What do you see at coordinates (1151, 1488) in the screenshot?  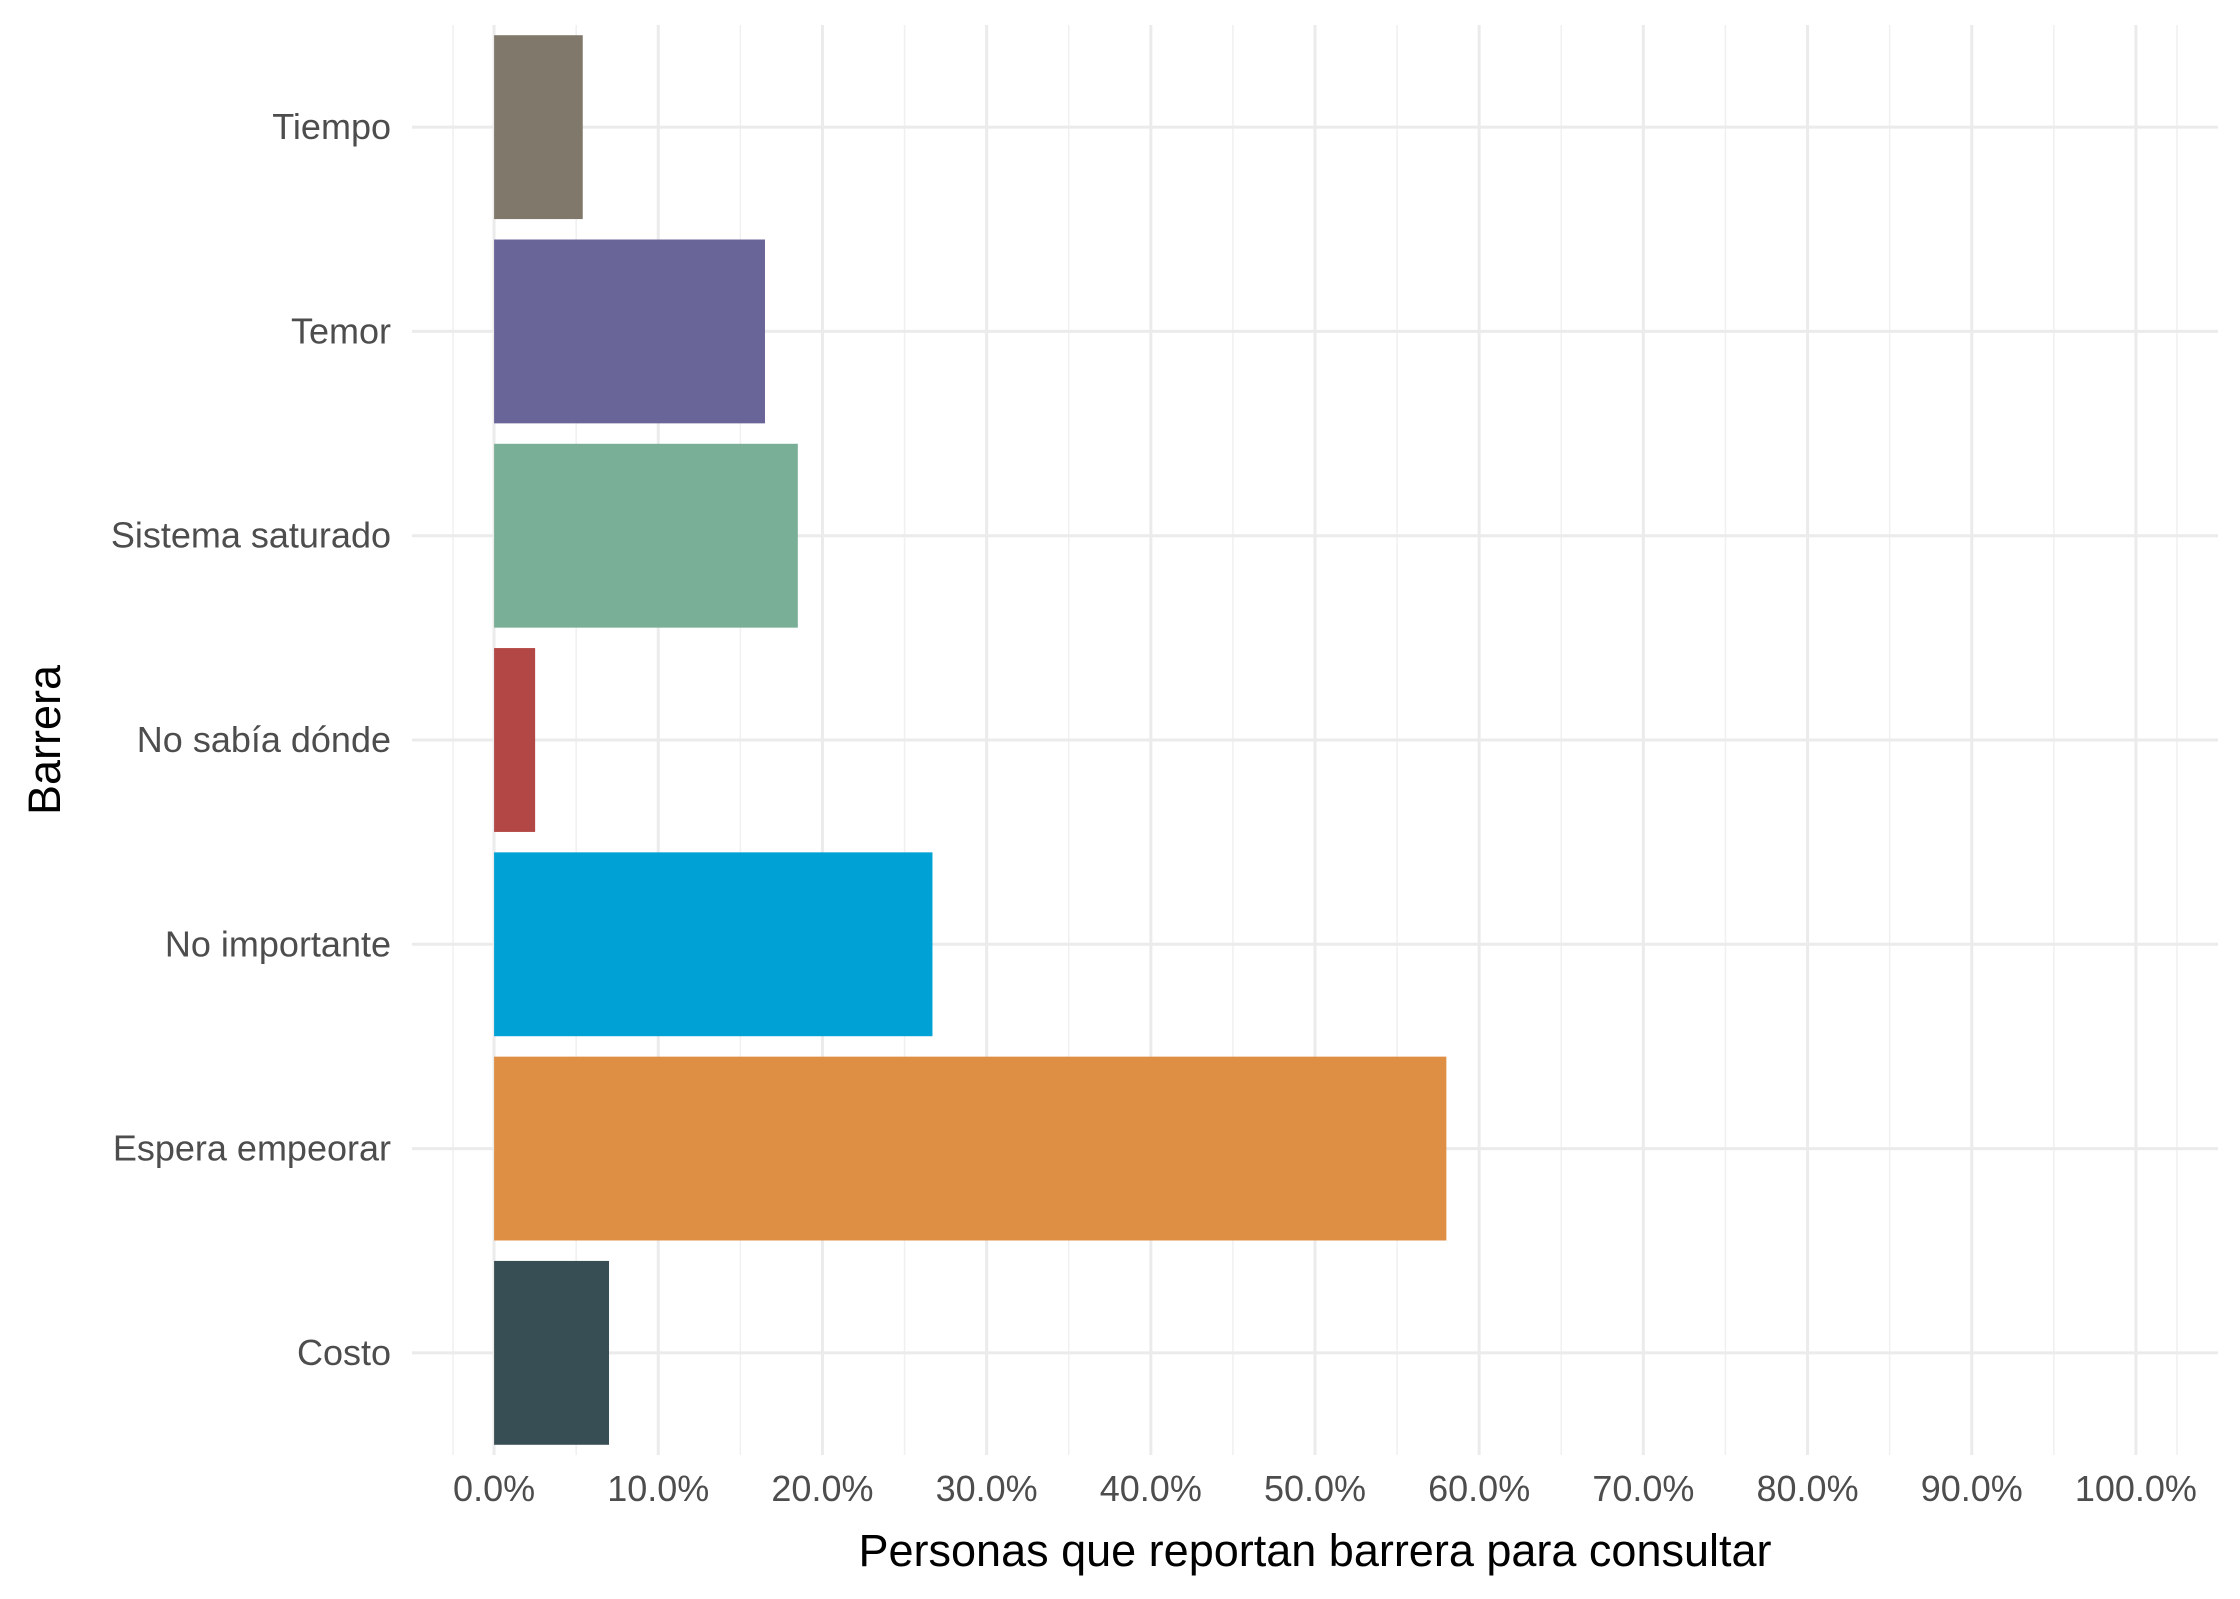 I see `x-tick-label: 40.0%` at bounding box center [1151, 1488].